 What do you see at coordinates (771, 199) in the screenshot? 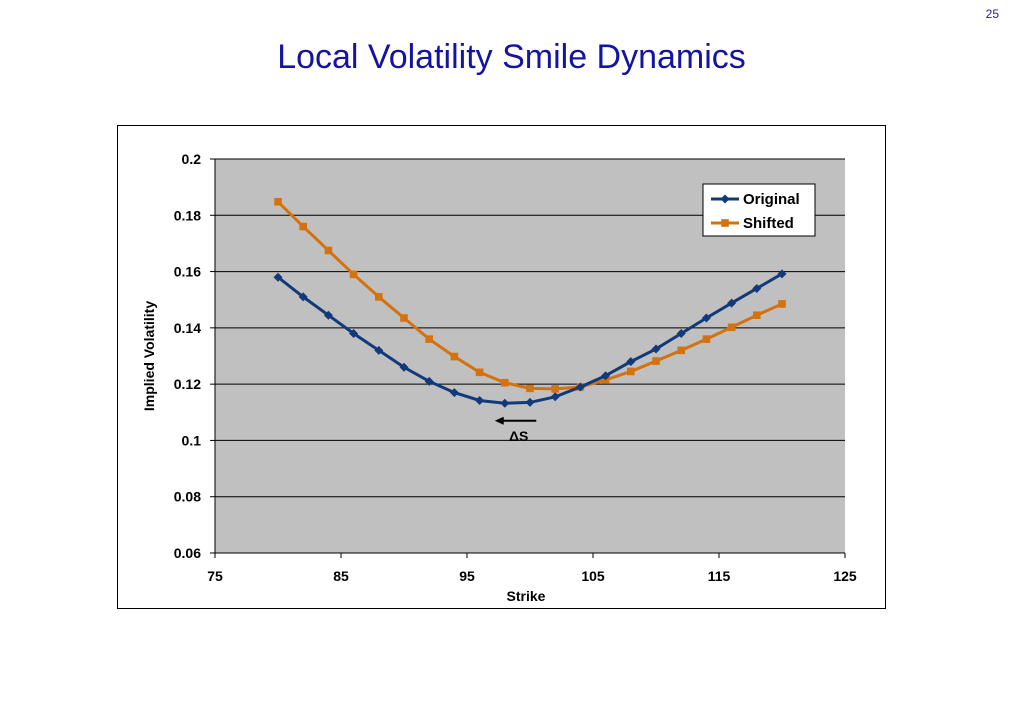
I see `legend-label: Original` at bounding box center [771, 199].